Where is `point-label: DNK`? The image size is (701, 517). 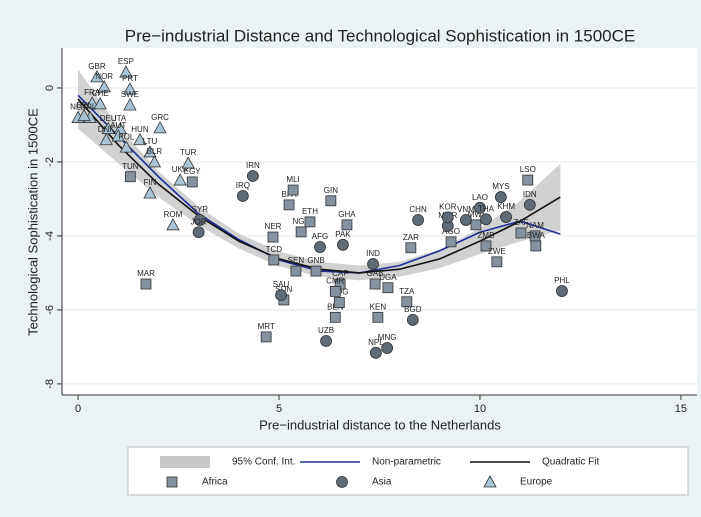
point-label: DNK is located at coordinates (107, 129).